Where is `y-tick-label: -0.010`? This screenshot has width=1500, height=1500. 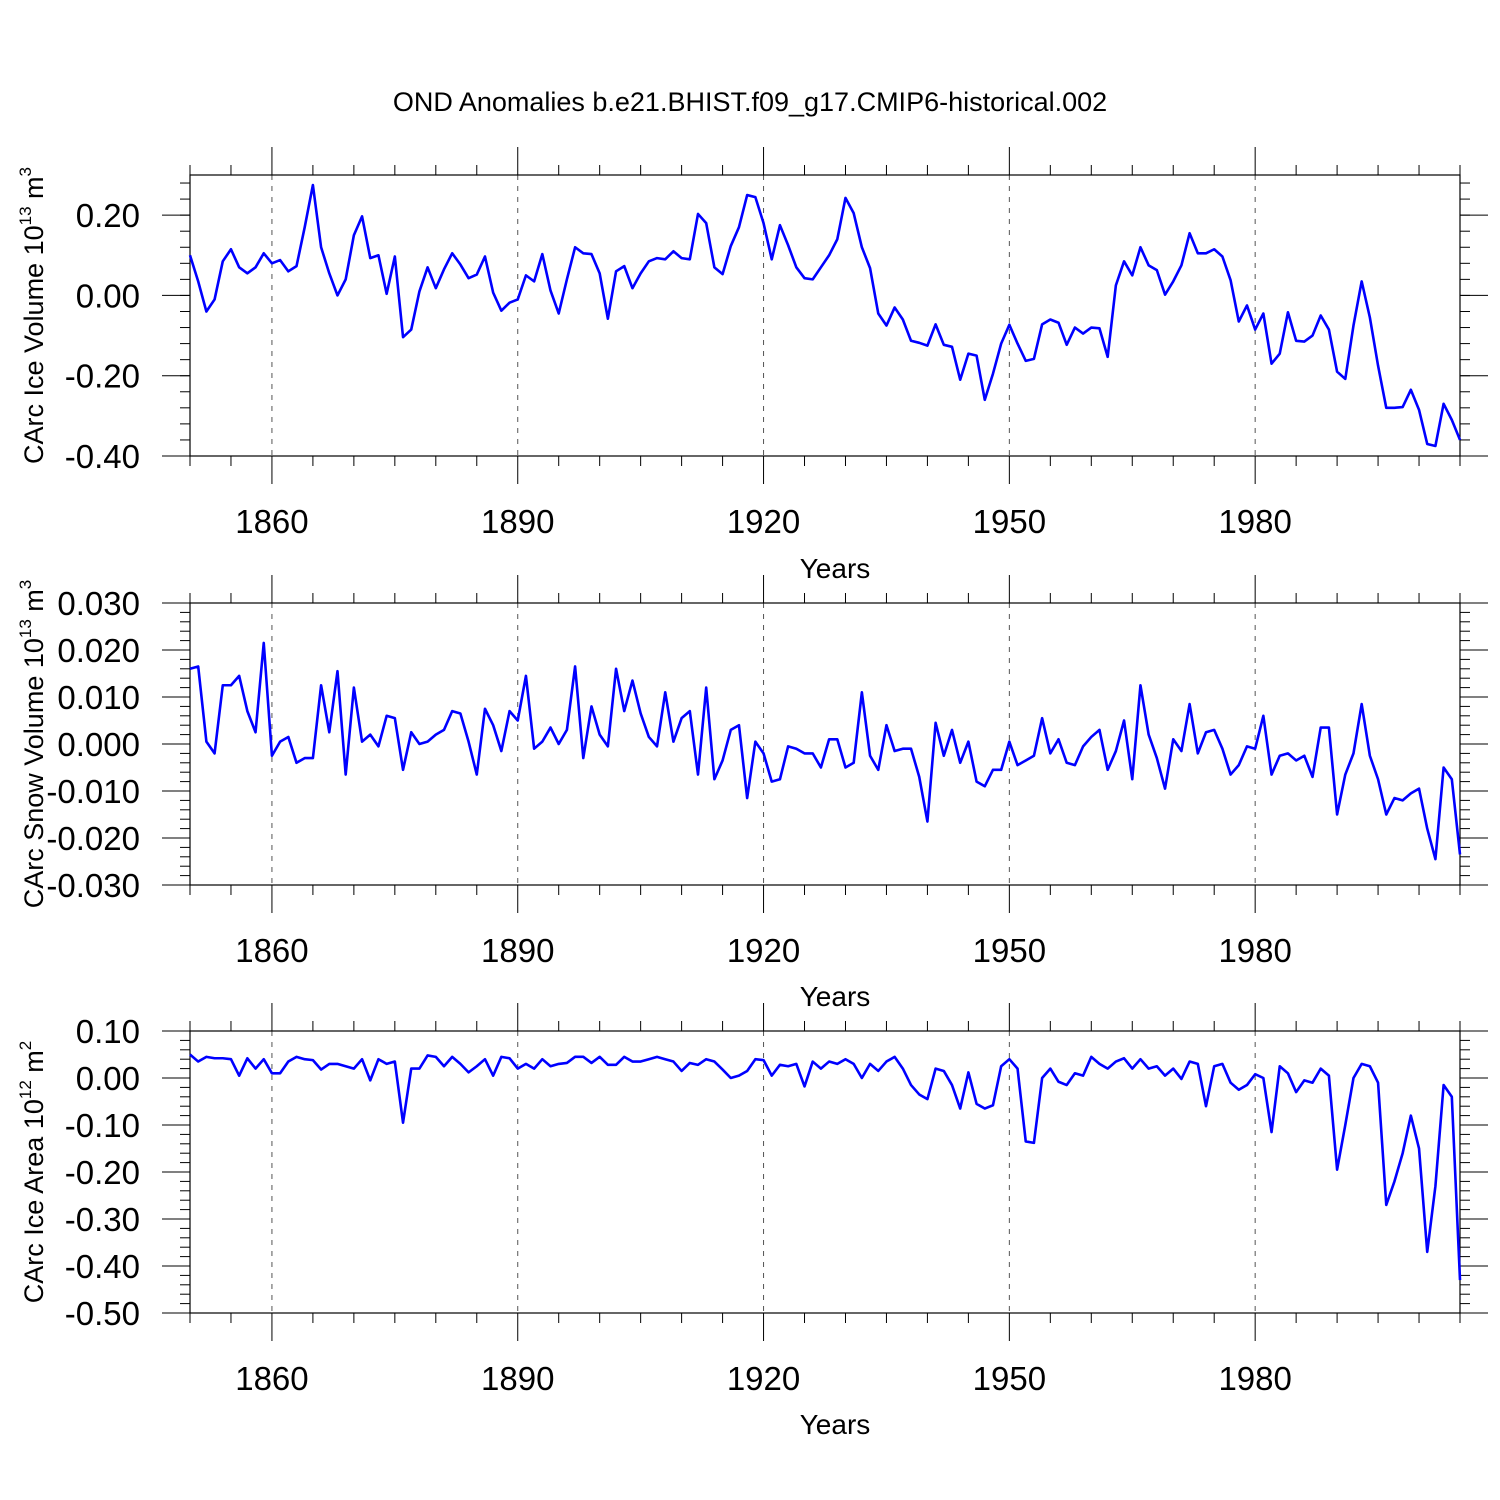 y-tick-label: -0.010 is located at coordinates (93, 791).